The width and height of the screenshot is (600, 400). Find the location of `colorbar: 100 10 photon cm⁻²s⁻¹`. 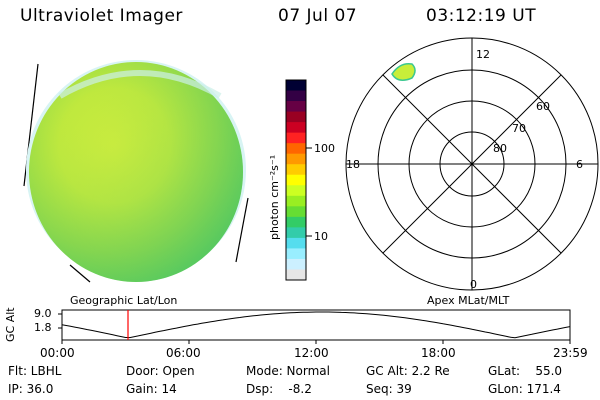

colorbar: 100 10 photon cm⁻²s⁻¹ is located at coordinates (301, 180).